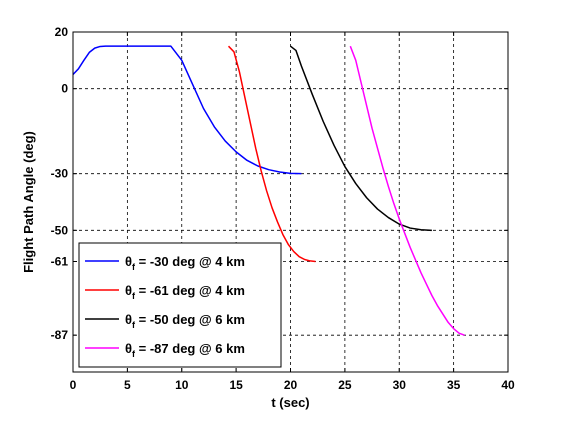 The height and width of the screenshot is (421, 561). What do you see at coordinates (190, 290) in the screenshot?
I see `legend-label: = -61 deg @ 4 km` at bounding box center [190, 290].